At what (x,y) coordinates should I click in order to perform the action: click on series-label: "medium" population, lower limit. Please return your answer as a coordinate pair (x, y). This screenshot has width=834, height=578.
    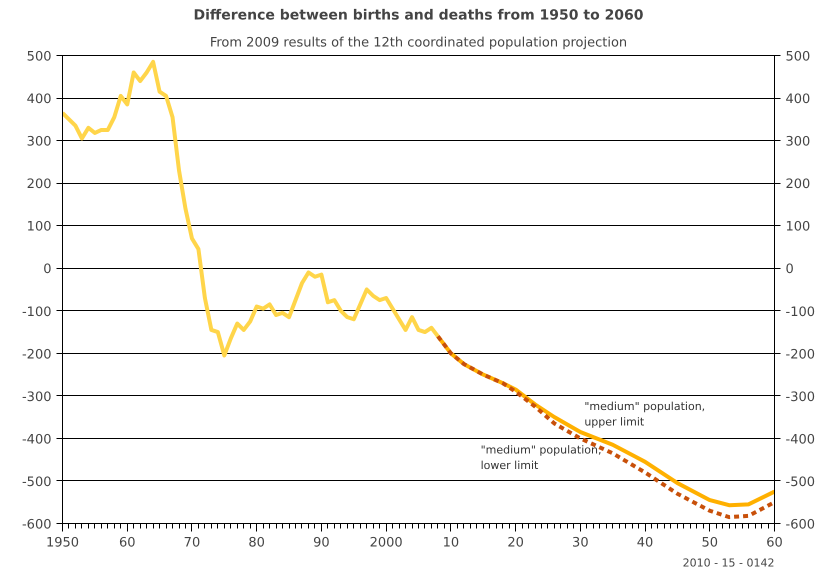
    Looking at the image, I should click on (541, 458).